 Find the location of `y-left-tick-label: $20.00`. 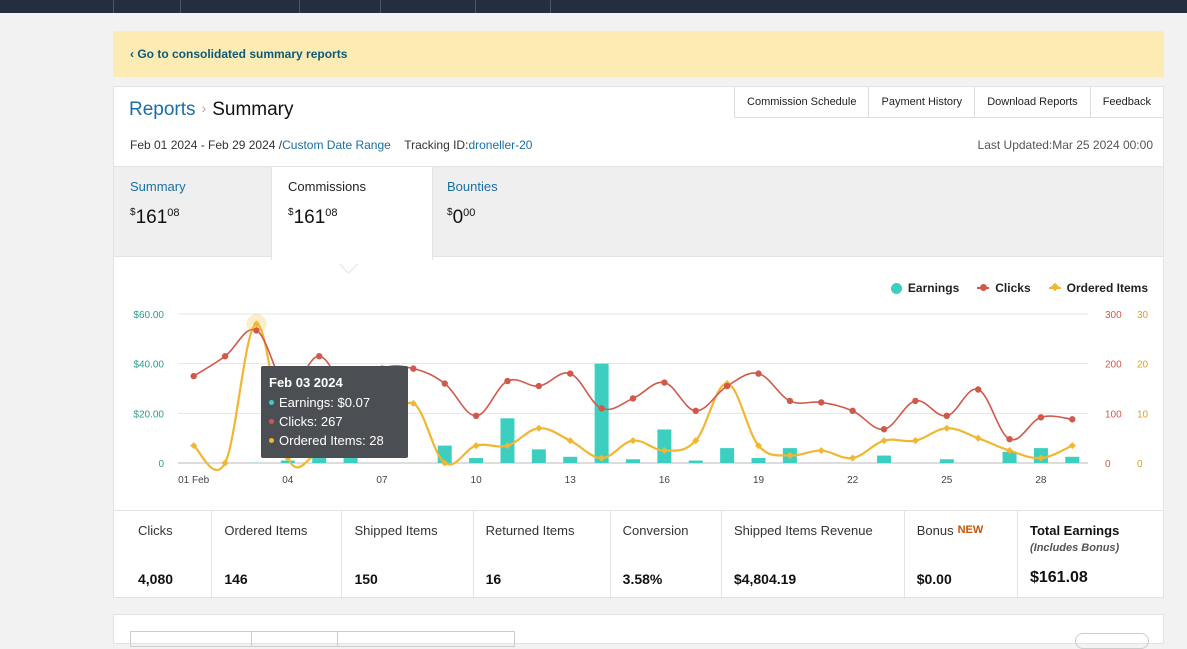

y-left-tick-label: $20.00 is located at coordinates (148, 414).